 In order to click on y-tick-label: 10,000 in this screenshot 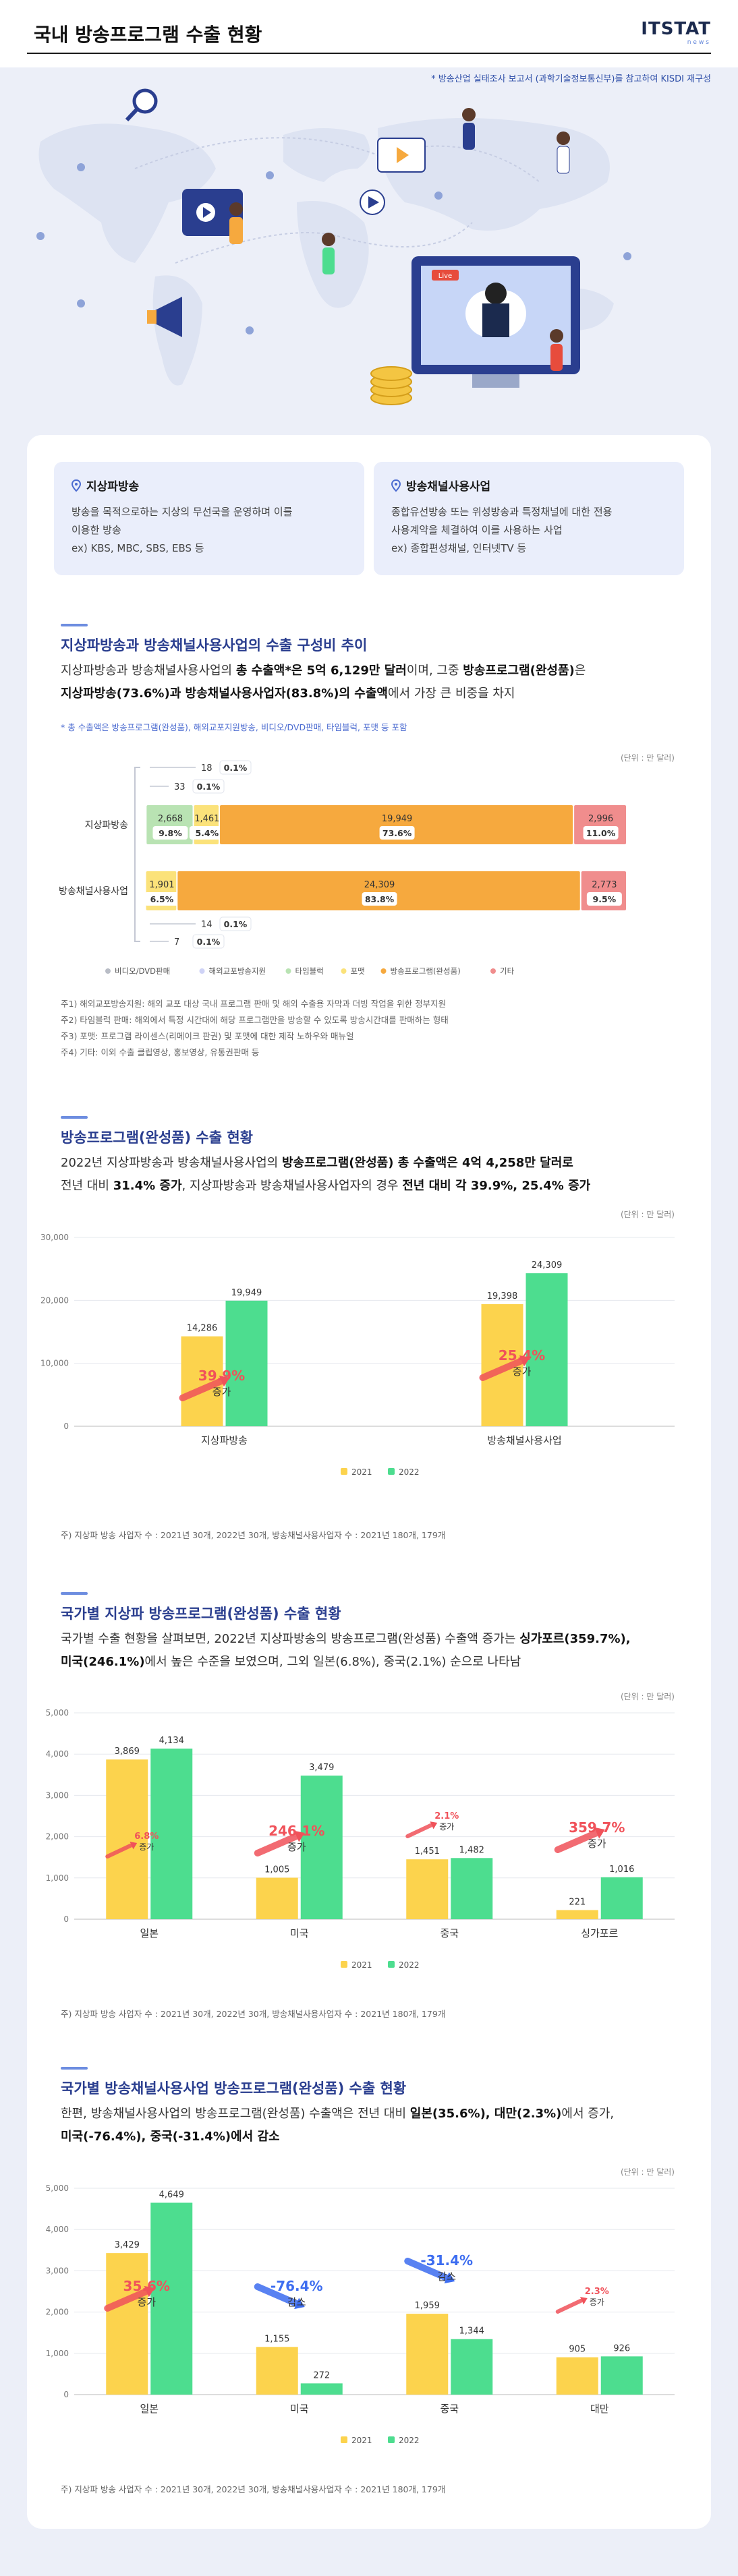, I will do `click(54, 1363)`.